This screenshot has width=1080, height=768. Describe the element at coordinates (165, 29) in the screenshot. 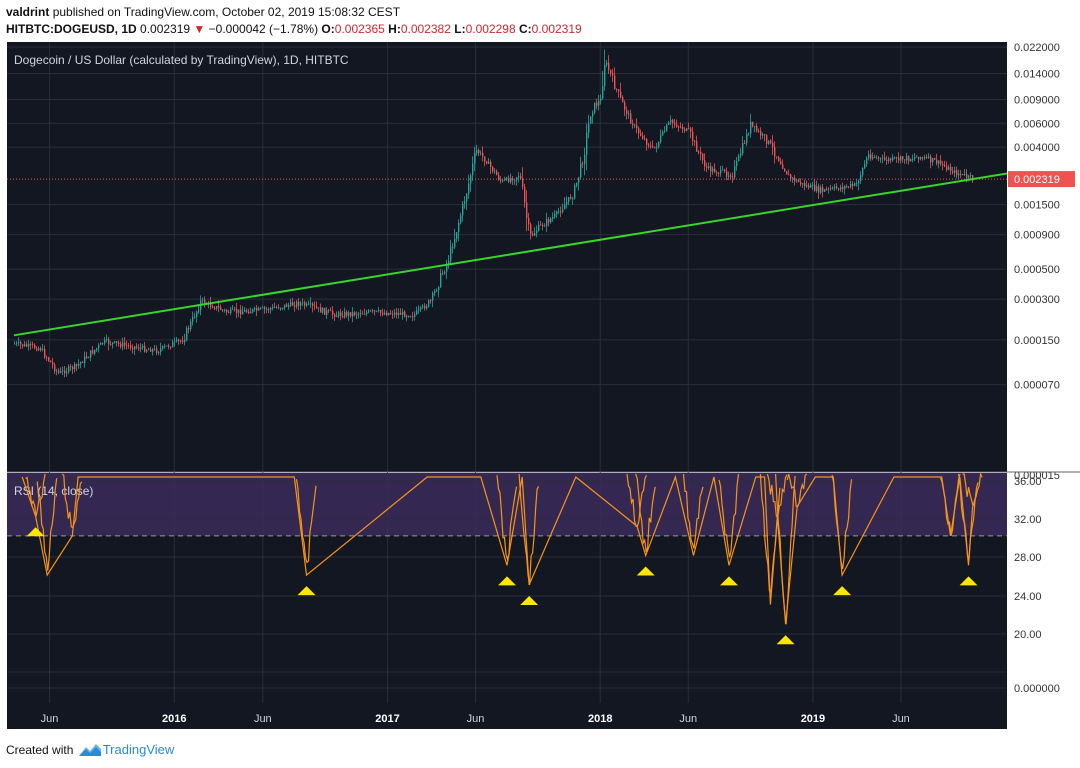

I see `last-price: 0.002319` at that location.